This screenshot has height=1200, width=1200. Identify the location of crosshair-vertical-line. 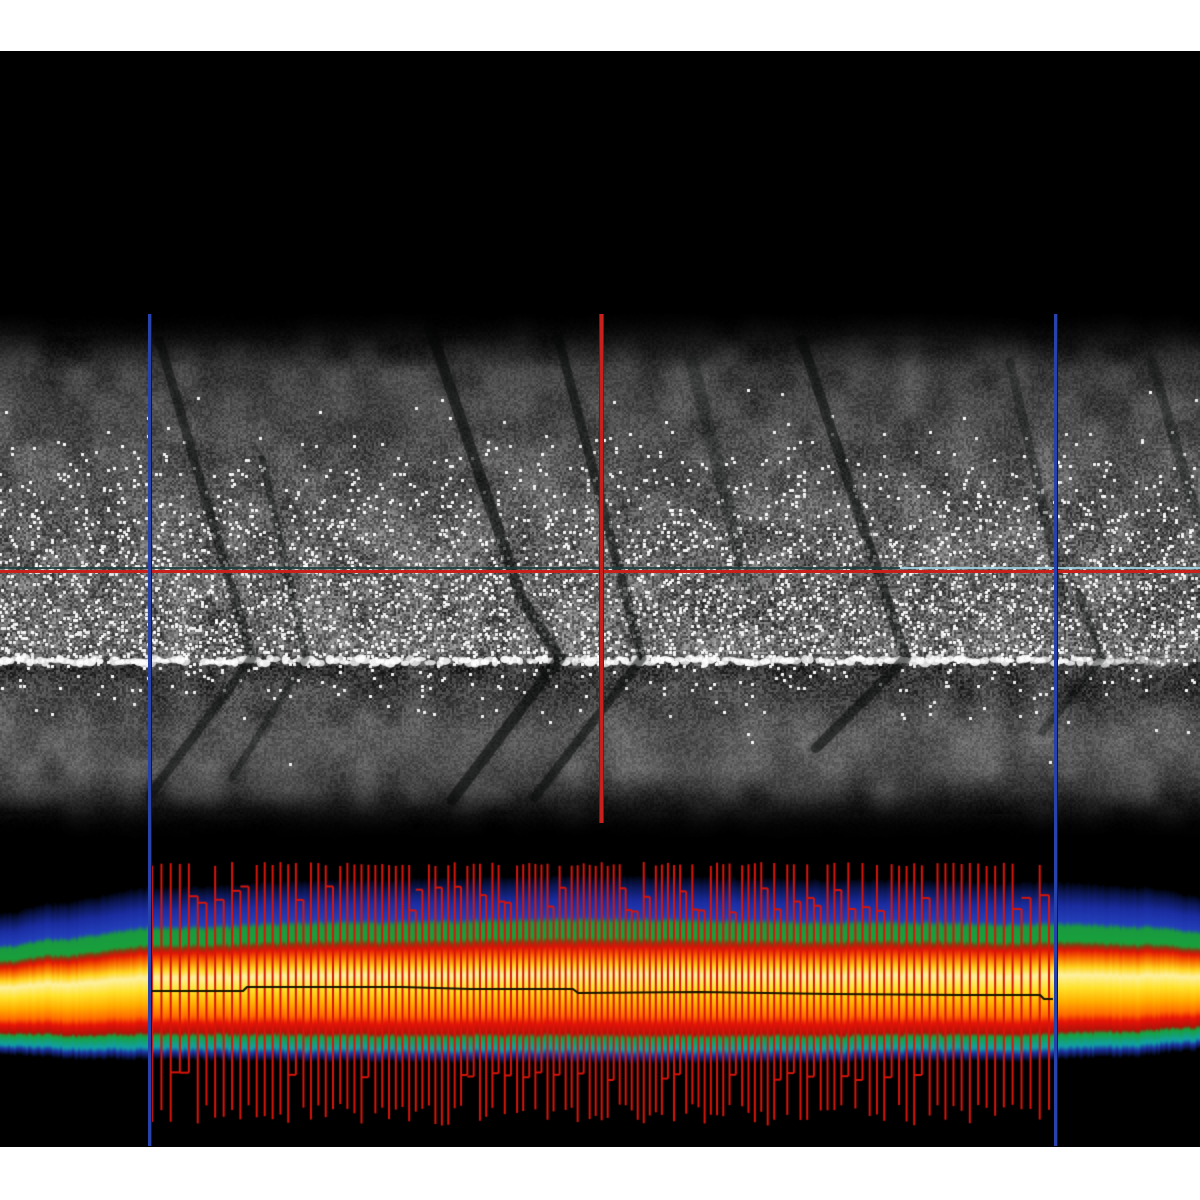
(601, 568).